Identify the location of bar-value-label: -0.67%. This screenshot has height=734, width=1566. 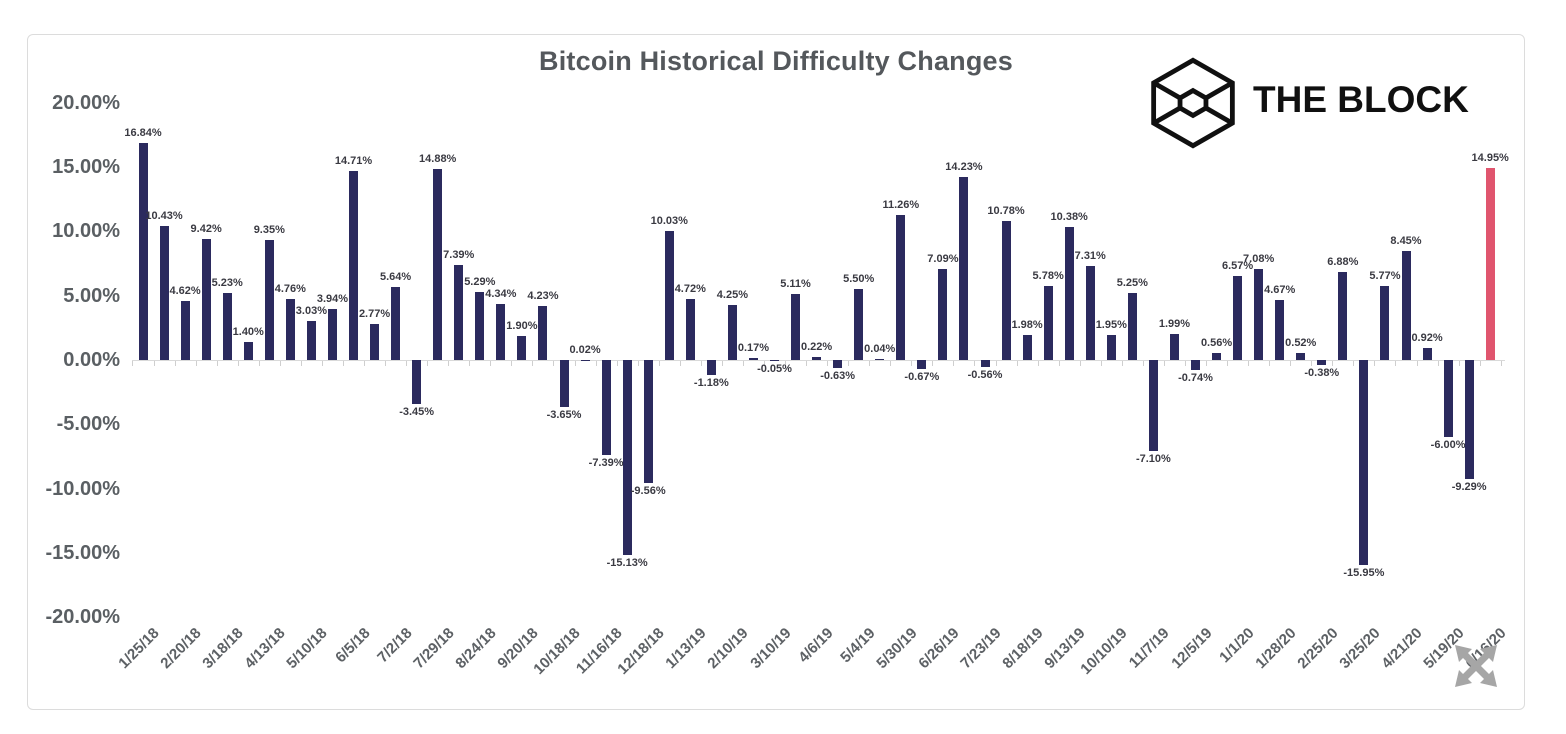
(922, 376).